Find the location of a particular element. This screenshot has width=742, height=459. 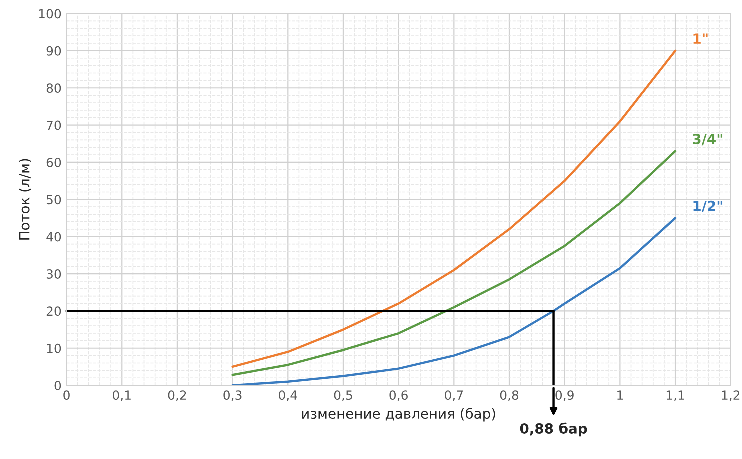

y-tick-label: 30 is located at coordinates (54, 274).